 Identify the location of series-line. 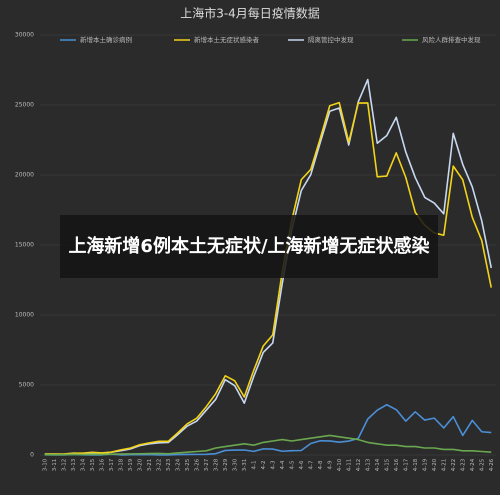
(268, 445).